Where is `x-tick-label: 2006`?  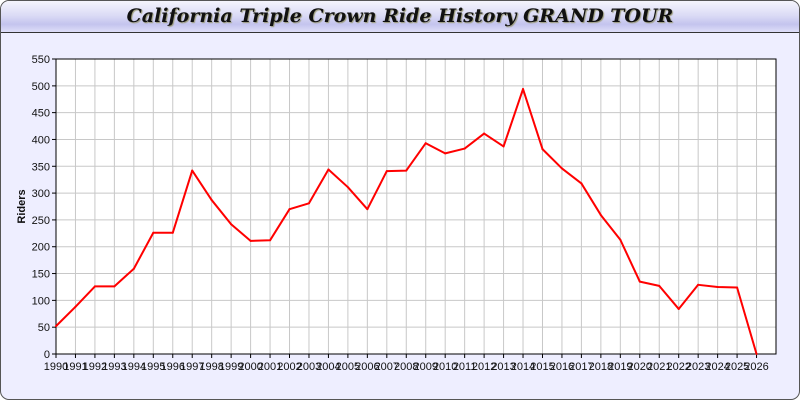
x-tick-label: 2006 is located at coordinates (367, 367).